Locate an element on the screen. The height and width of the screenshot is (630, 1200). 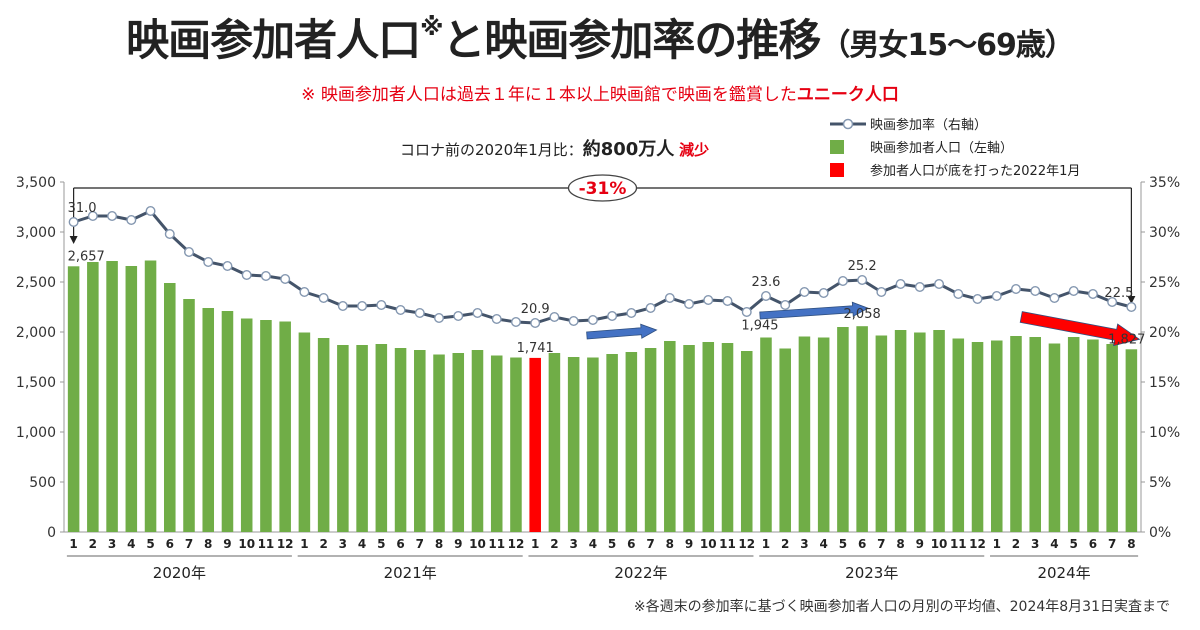
legend-label-population: 映画参加者人口（左軸） is located at coordinates (942, 148).